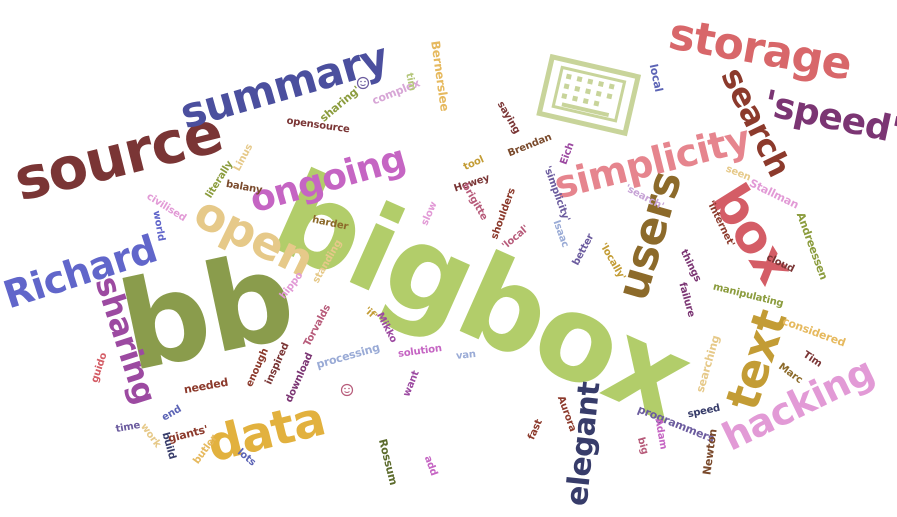  Describe the element at coordinates (158, 225) in the screenshot. I see `cloud-word: world` at that location.